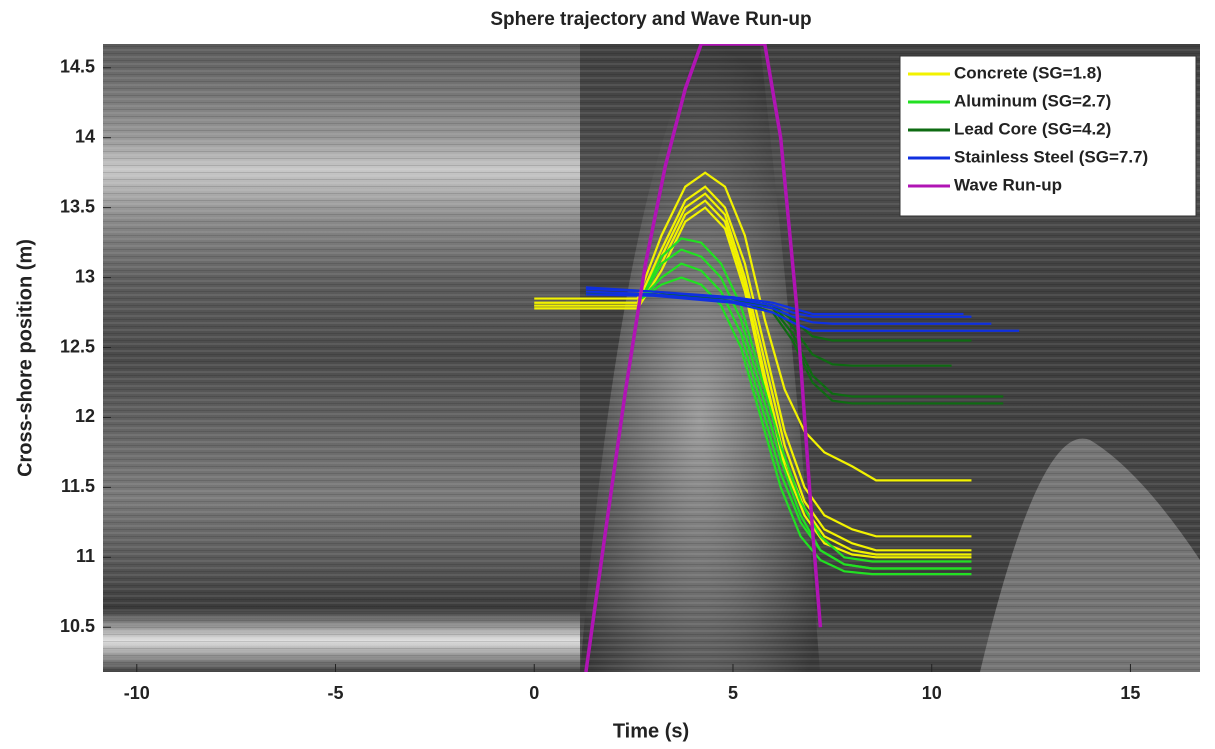 The image size is (1215, 749). What do you see at coordinates (77, 346) in the screenshot?
I see `y-tick-label: 12.5` at bounding box center [77, 346].